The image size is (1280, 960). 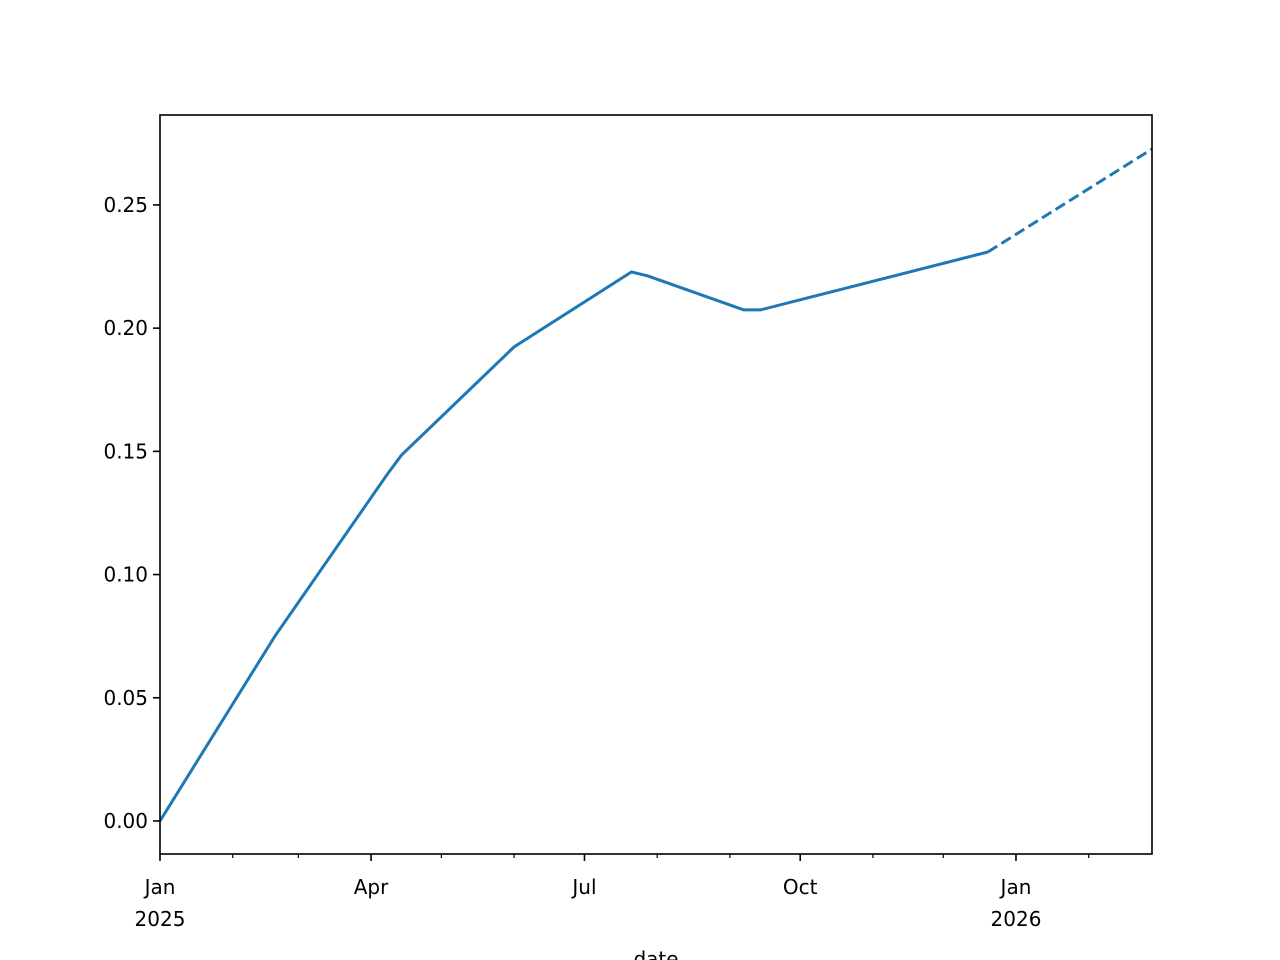 What do you see at coordinates (125, 821) in the screenshot?
I see `y-tick-label: 0.00` at bounding box center [125, 821].